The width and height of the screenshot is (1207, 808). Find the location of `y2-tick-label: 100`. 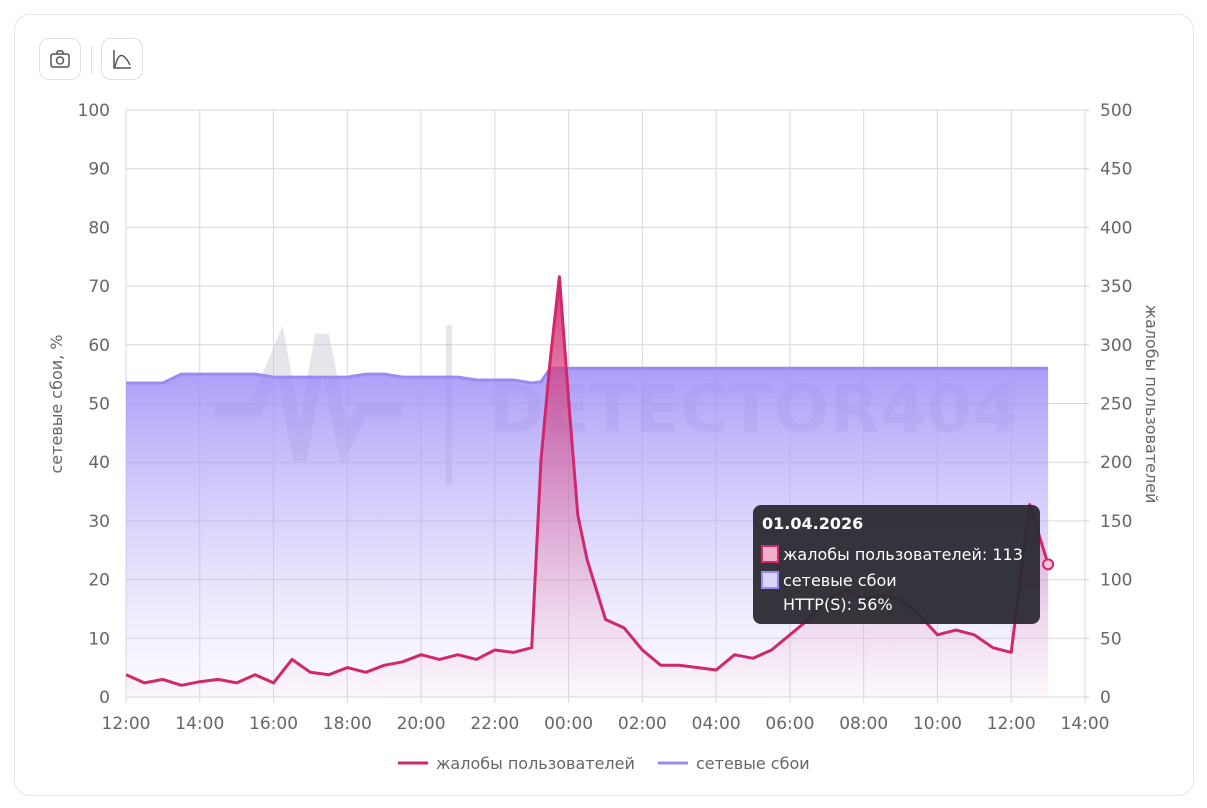

y2-tick-label: 100 is located at coordinates (1116, 581).